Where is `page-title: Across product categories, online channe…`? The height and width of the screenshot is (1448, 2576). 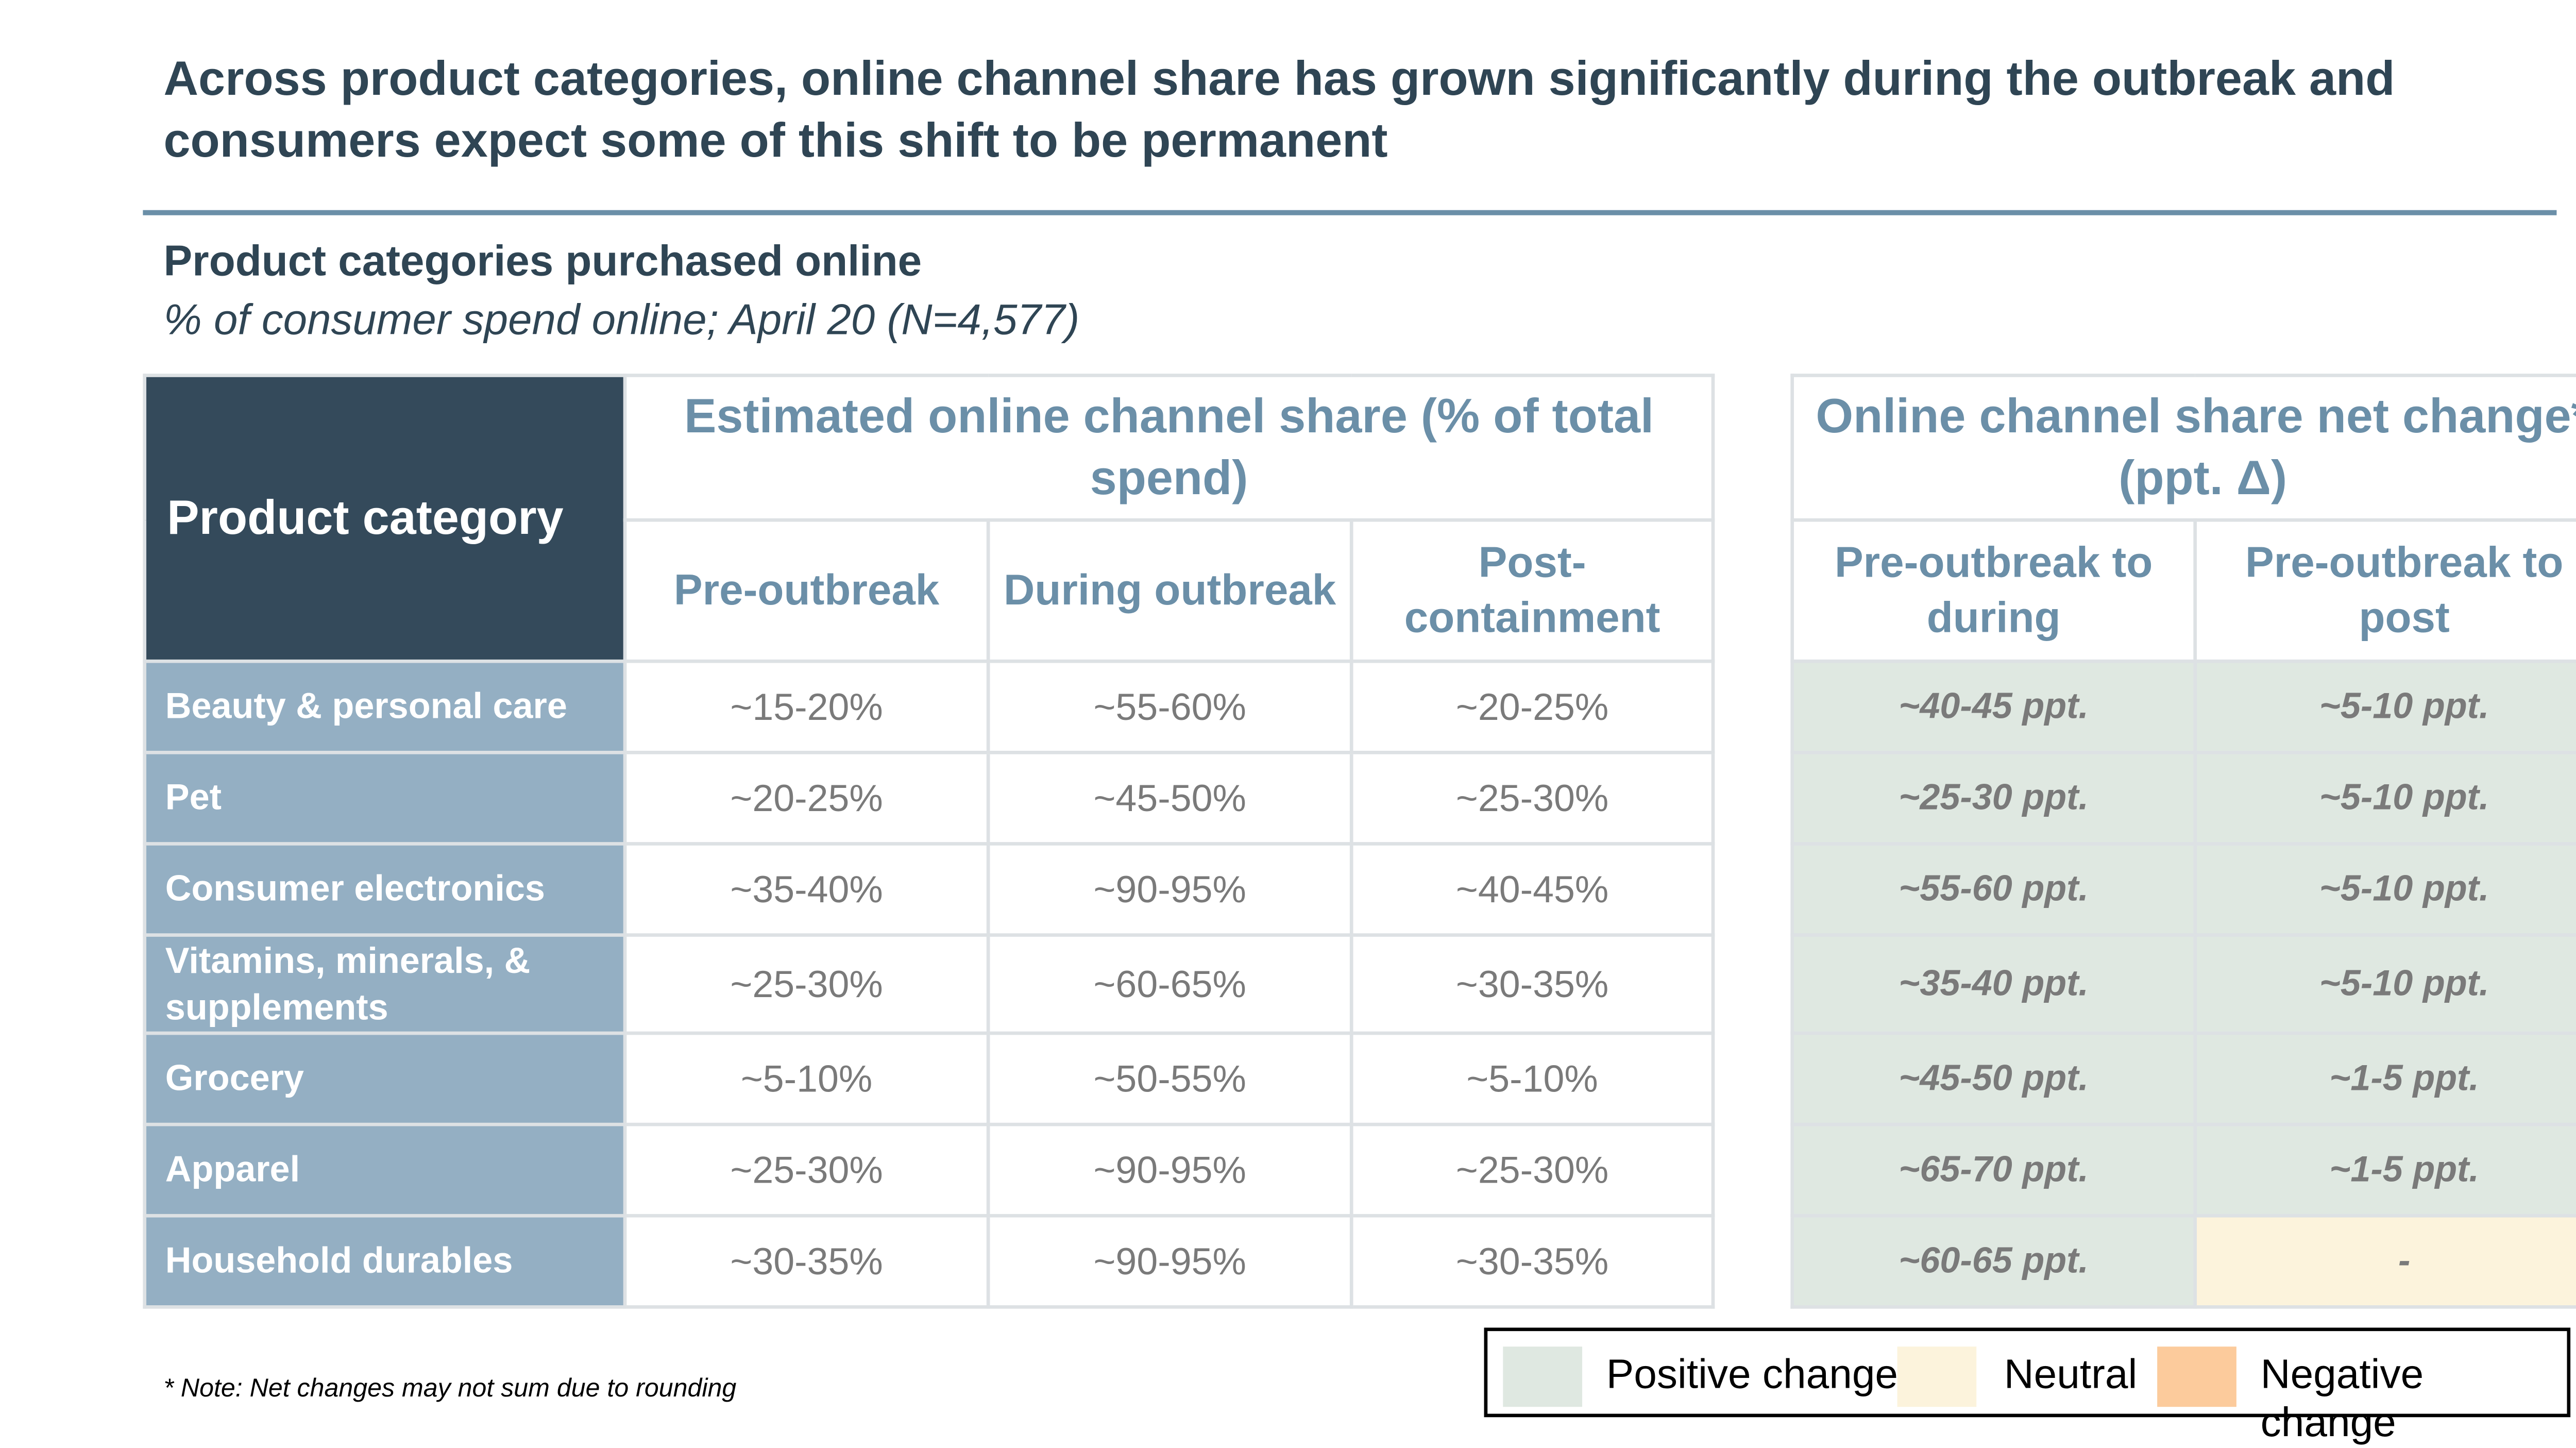
page-title: Across product categories, online channe… is located at coordinates (1279, 109).